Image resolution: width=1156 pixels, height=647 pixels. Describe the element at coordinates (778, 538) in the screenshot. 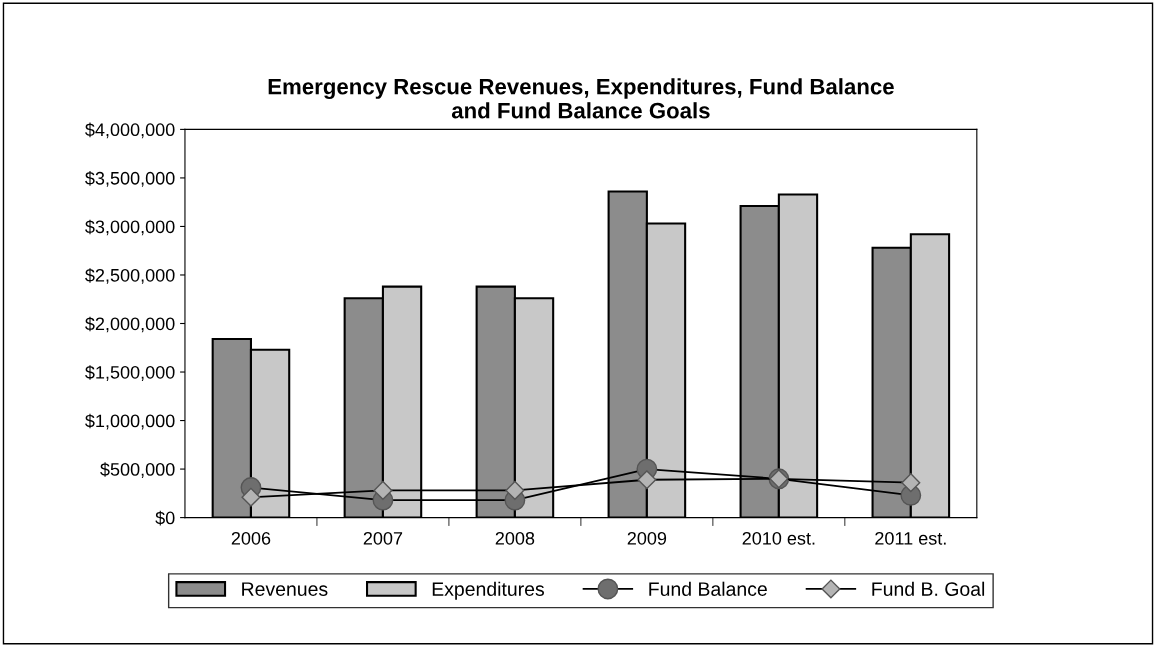

I see `x-tick-label: 2010 est.` at that location.